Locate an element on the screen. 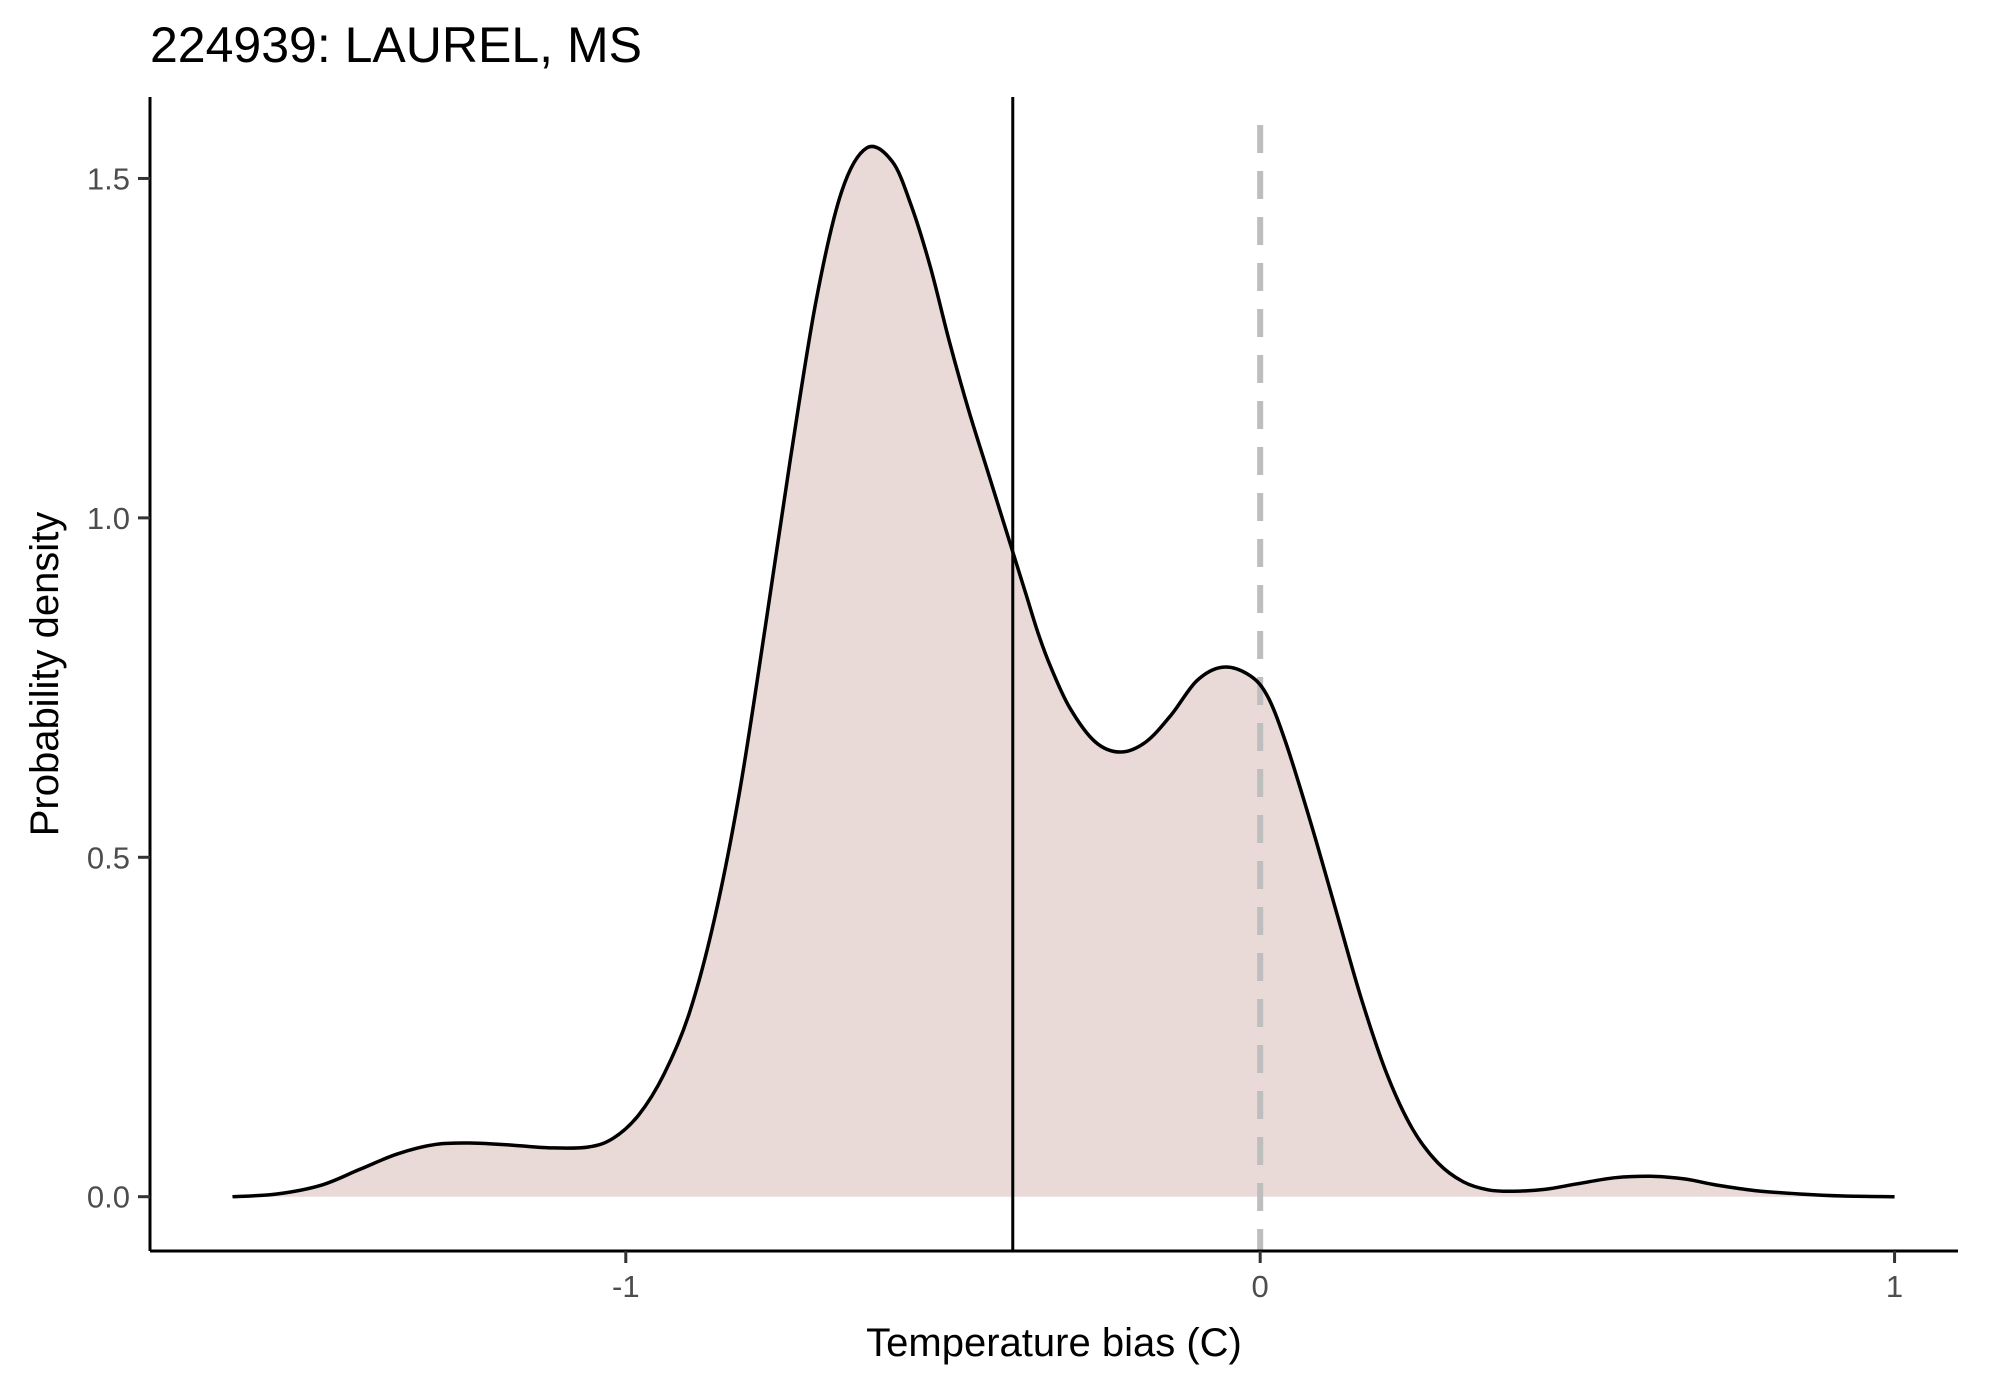  y-tick-label: 1.5 is located at coordinates (108, 178).